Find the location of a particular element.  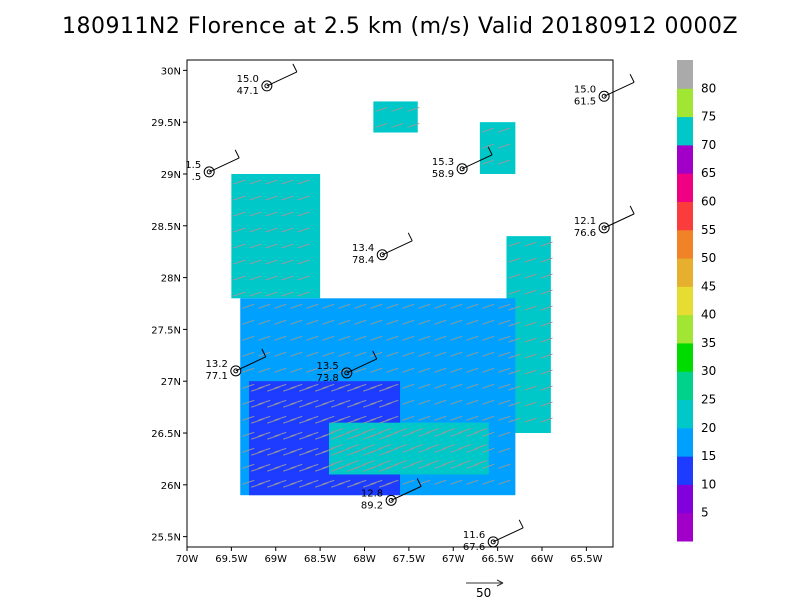

colorbar-label: 65 is located at coordinates (708, 173).